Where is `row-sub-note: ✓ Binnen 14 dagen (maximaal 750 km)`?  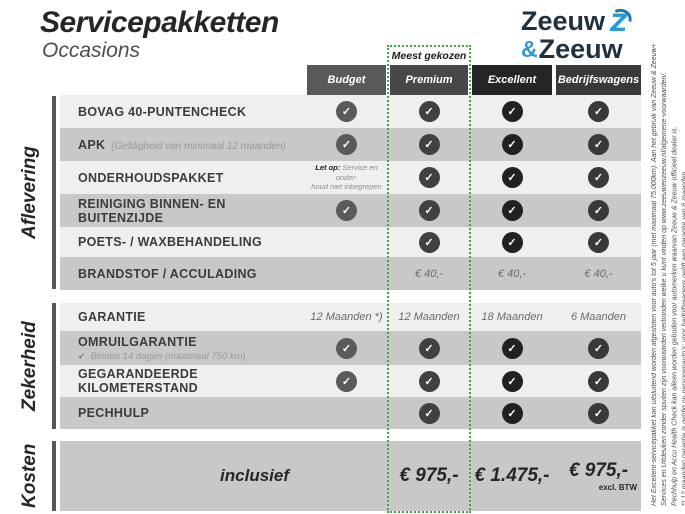
row-sub-note: ✓ Binnen 14 dagen (maximaal 750 km) is located at coordinates (190, 356).